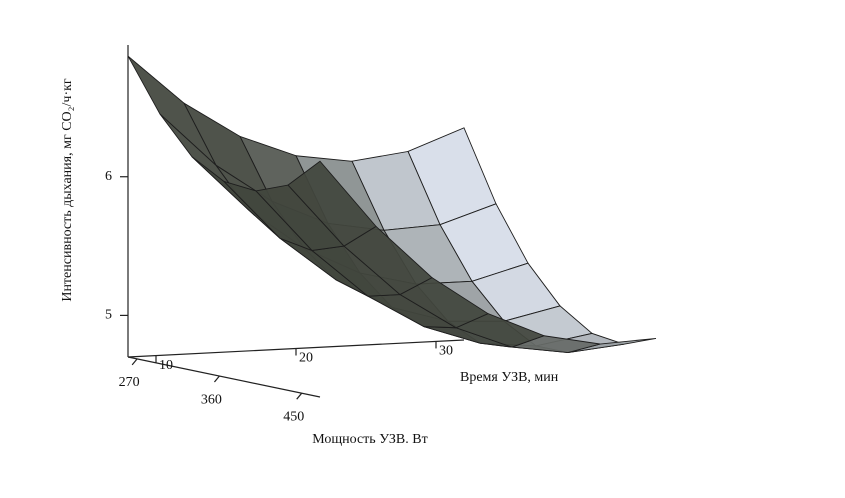 This screenshot has width=845, height=498. I want to click on y-tick-label: 270, so click(129, 382).